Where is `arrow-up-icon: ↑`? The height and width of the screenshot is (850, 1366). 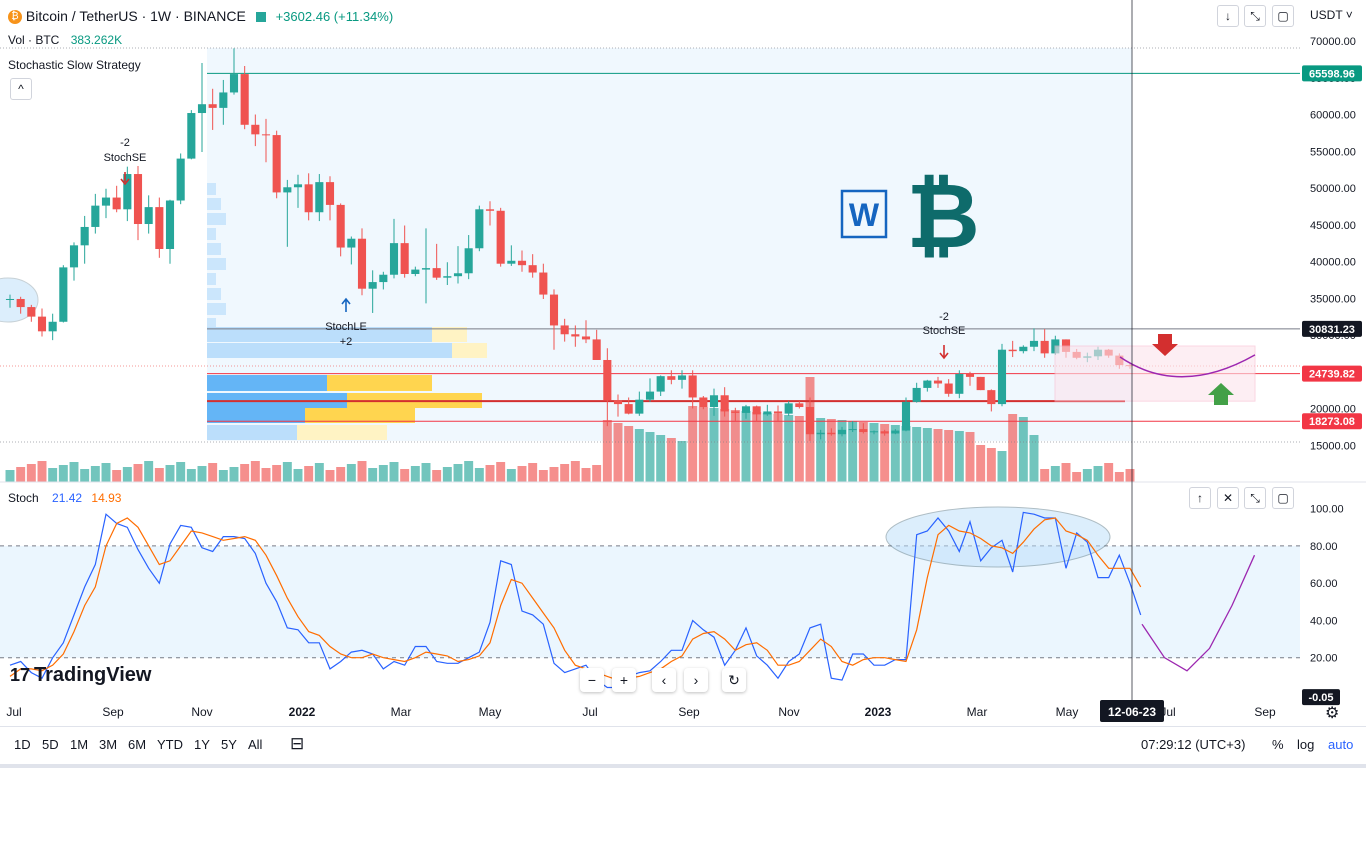 arrow-up-icon: ↑ is located at coordinates (1200, 498).